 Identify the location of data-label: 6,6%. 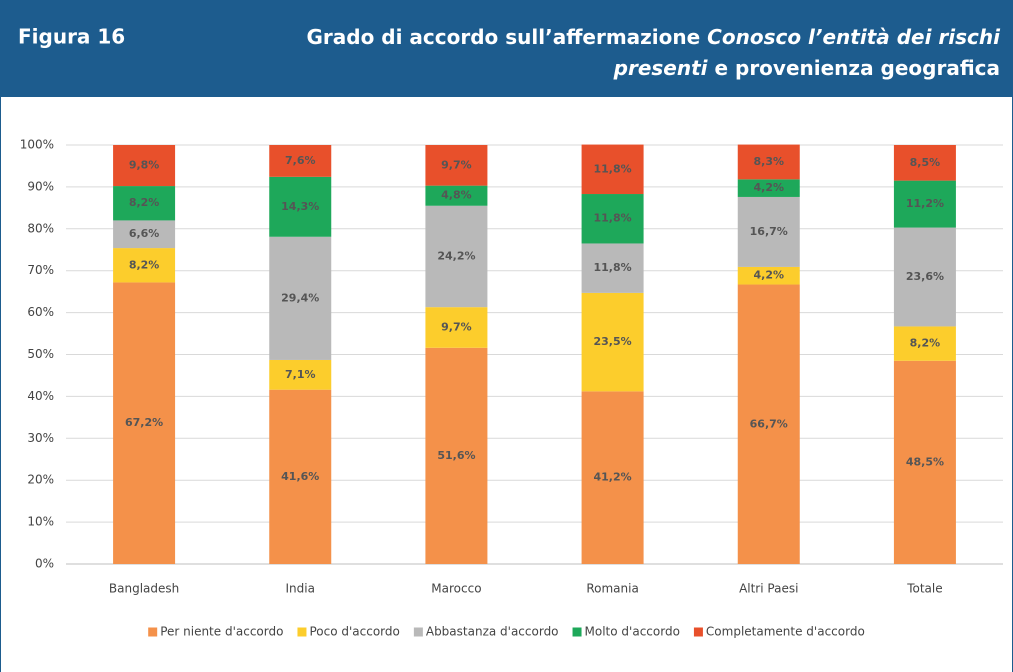
(144, 233).